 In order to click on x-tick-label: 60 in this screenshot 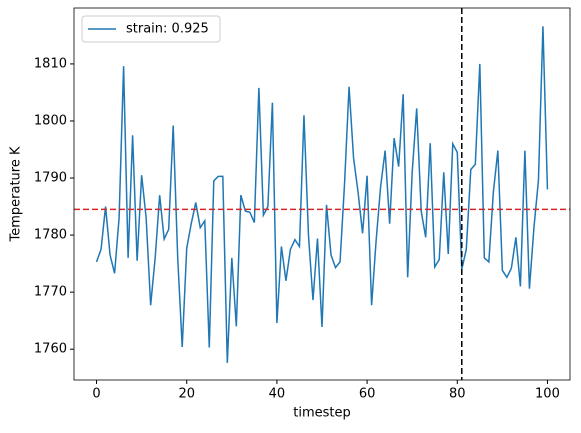, I will do `click(367, 394)`.